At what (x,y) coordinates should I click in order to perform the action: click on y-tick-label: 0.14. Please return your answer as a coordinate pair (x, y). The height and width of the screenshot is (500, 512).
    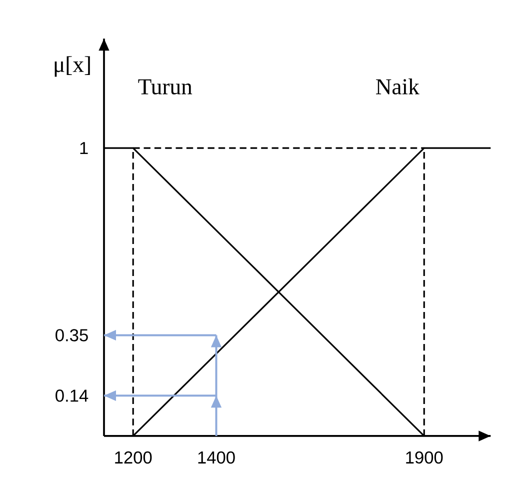
    Looking at the image, I should click on (72, 396).